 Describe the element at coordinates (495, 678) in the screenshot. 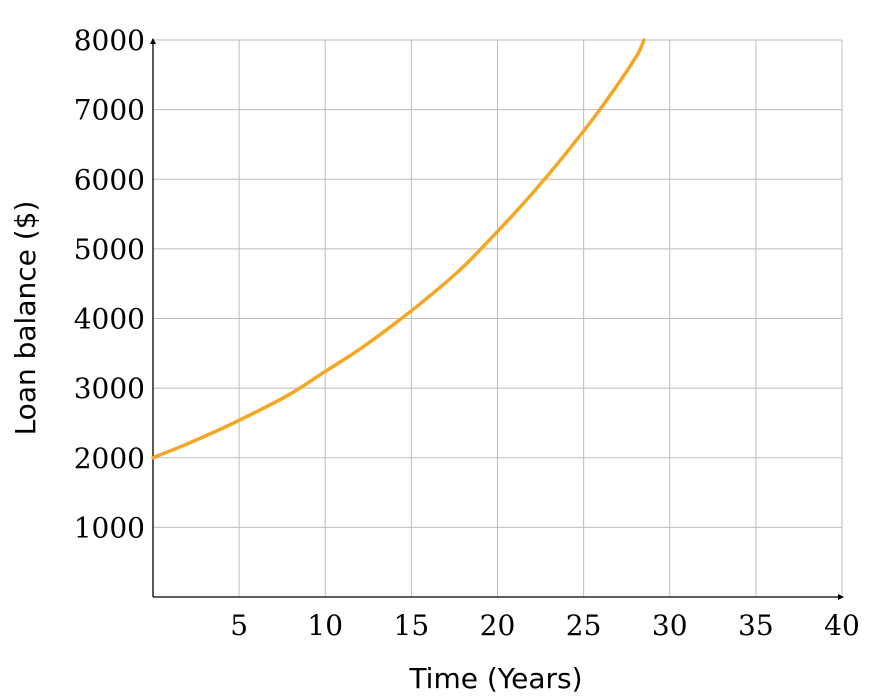

I see `x-axis-title: Time (Years)` at that location.